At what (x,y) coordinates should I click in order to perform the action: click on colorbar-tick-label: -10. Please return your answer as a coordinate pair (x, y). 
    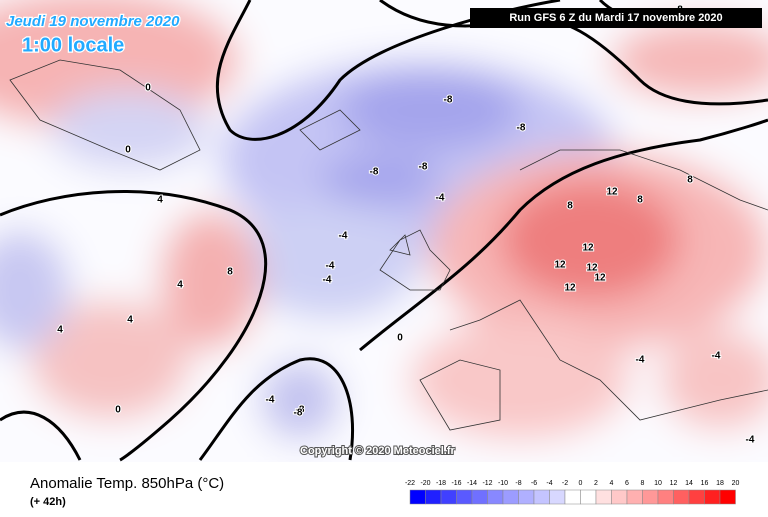
    Looking at the image, I should click on (503, 483).